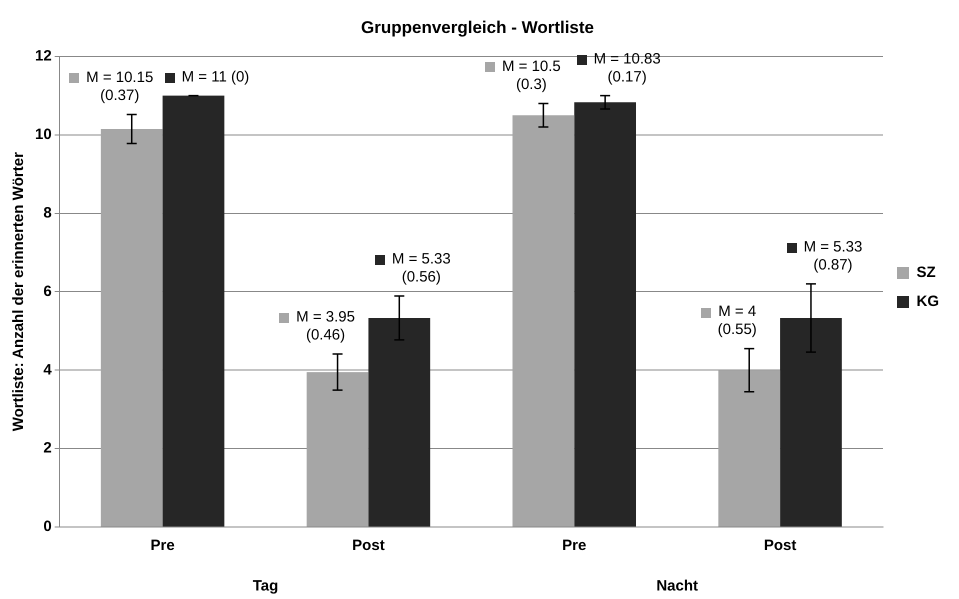 This screenshot has width=959, height=599. Describe the element at coordinates (737, 320) in the screenshot. I see `data-label: M = 4 (0.55)` at that location.